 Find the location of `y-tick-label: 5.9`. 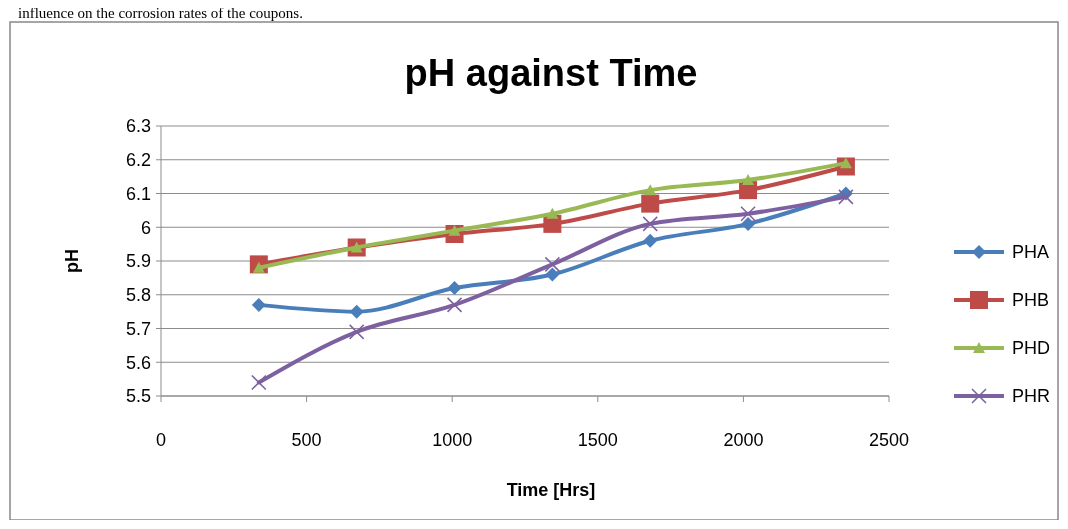

y-tick-label: 5.9 is located at coordinates (138, 261).